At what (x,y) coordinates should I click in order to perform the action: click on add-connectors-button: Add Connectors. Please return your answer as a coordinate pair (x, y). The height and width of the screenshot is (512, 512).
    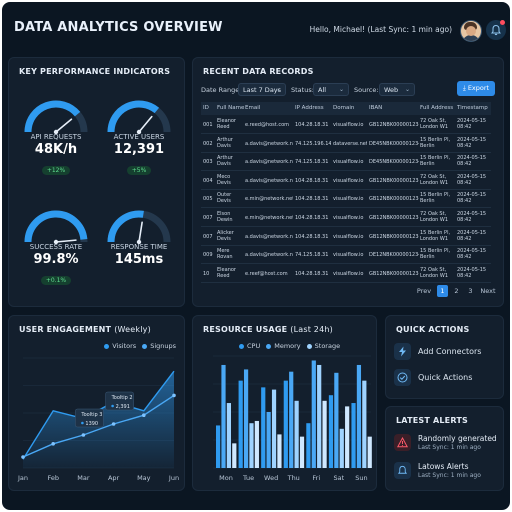
    Looking at the image, I should click on (444, 352).